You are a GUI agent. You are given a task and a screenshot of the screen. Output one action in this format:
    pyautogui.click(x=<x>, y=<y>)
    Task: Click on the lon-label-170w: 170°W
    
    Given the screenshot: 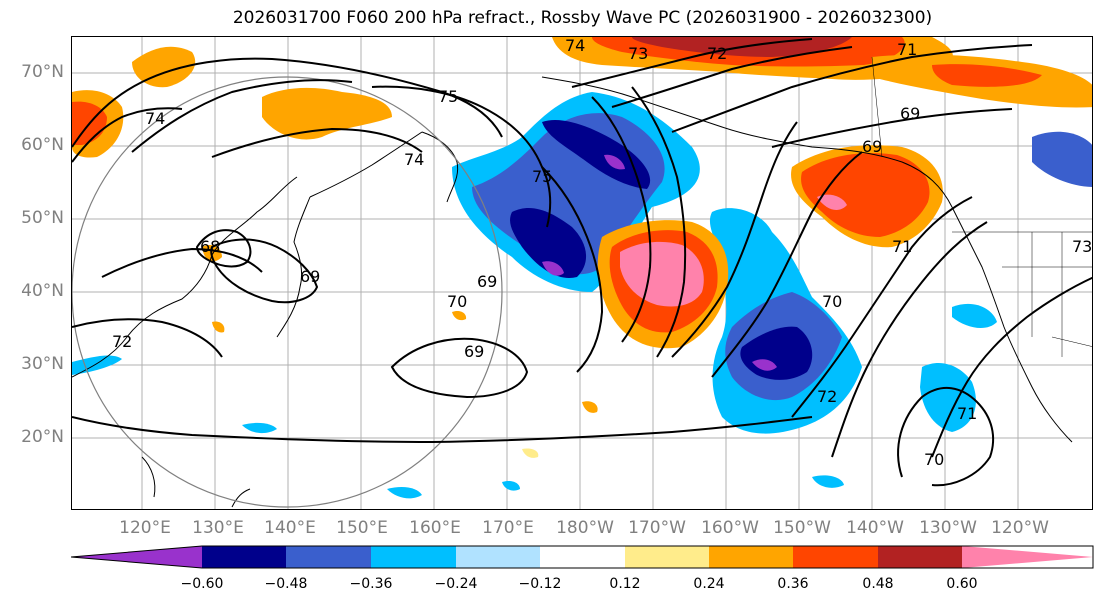 What is the action you would take?
    pyautogui.click(x=657, y=528)
    